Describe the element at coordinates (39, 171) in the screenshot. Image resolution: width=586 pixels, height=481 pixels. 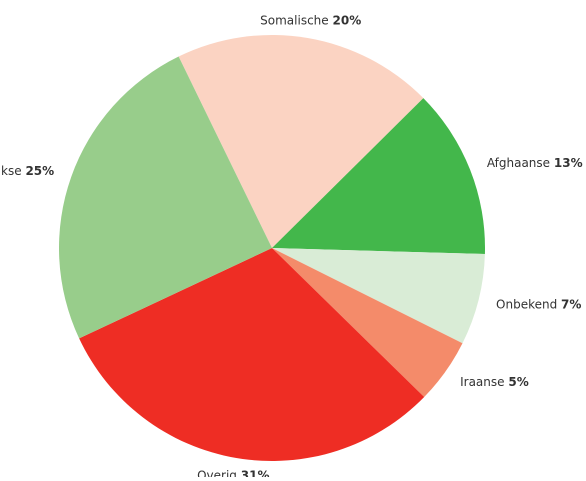
I see `value-label: 25%` at that location.